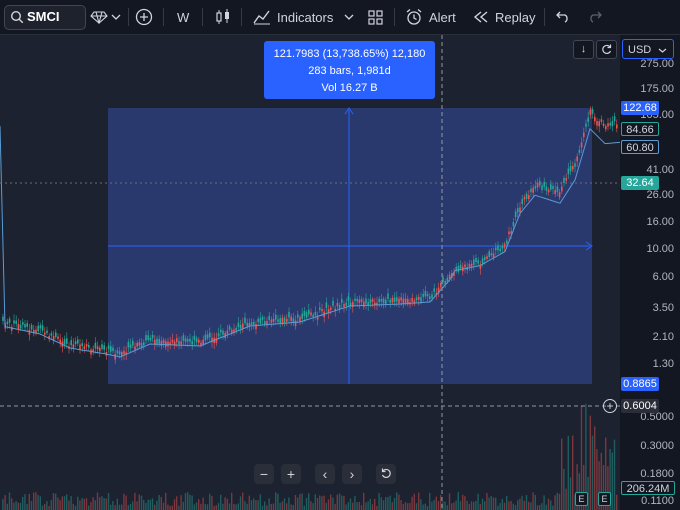 Image resolution: width=680 pixels, height=510 pixels. What do you see at coordinates (144, 17) in the screenshot?
I see `compare-button` at bounding box center [144, 17].